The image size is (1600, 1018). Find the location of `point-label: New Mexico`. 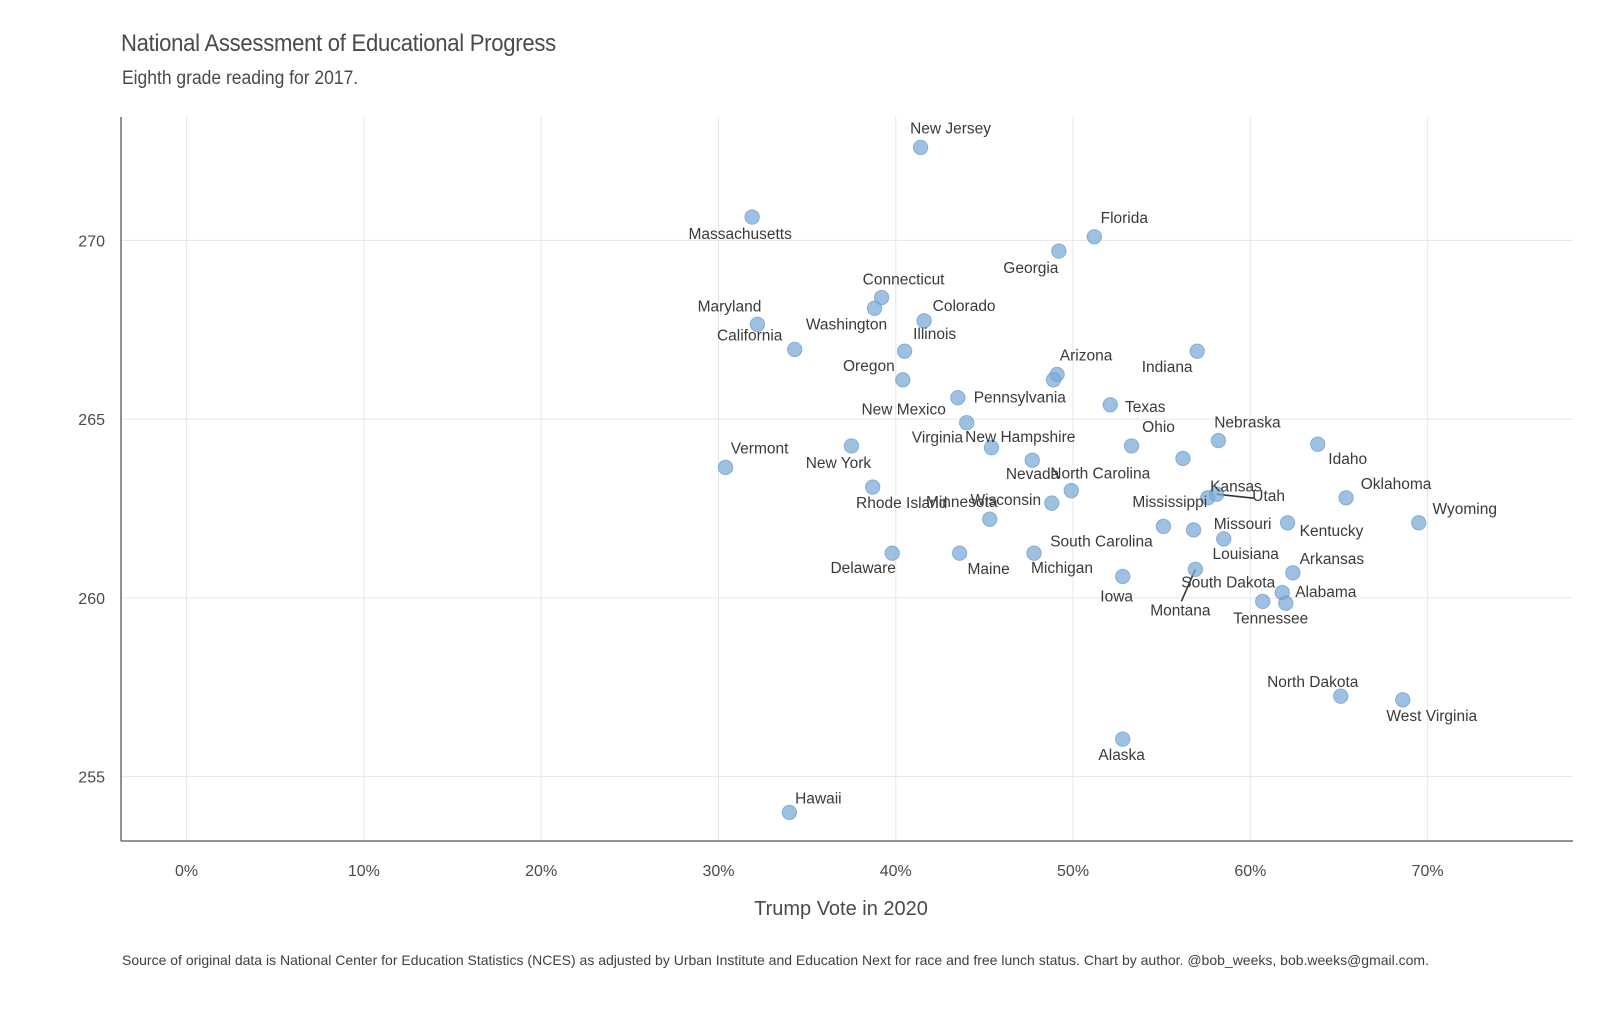

point-label: New Mexico is located at coordinates (903, 410).